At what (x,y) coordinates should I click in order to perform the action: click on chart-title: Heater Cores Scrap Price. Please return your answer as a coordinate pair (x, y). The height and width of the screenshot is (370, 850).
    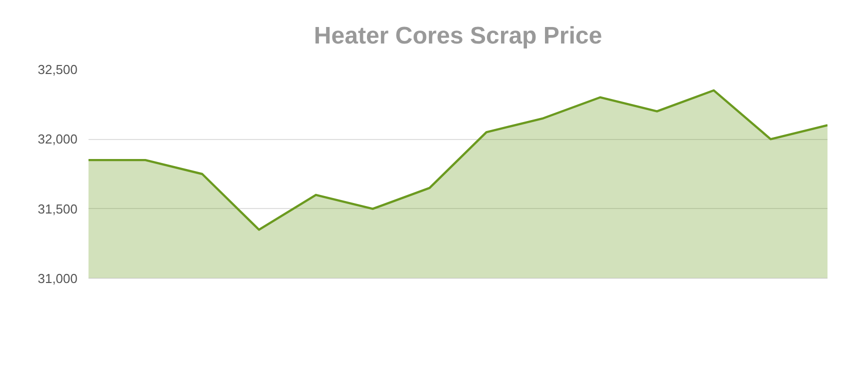
    Looking at the image, I should click on (458, 36).